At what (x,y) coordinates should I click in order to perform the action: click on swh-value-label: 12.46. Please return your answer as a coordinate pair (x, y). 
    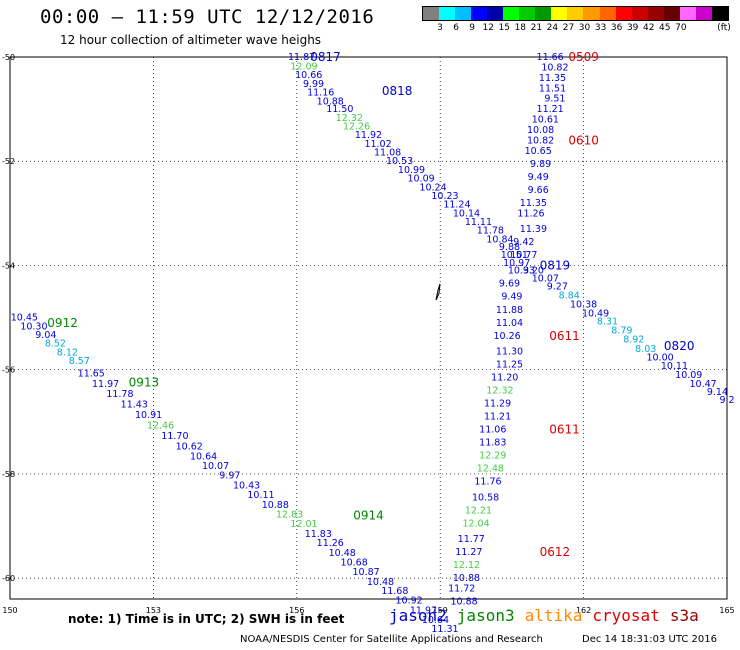
    Looking at the image, I should click on (160, 425).